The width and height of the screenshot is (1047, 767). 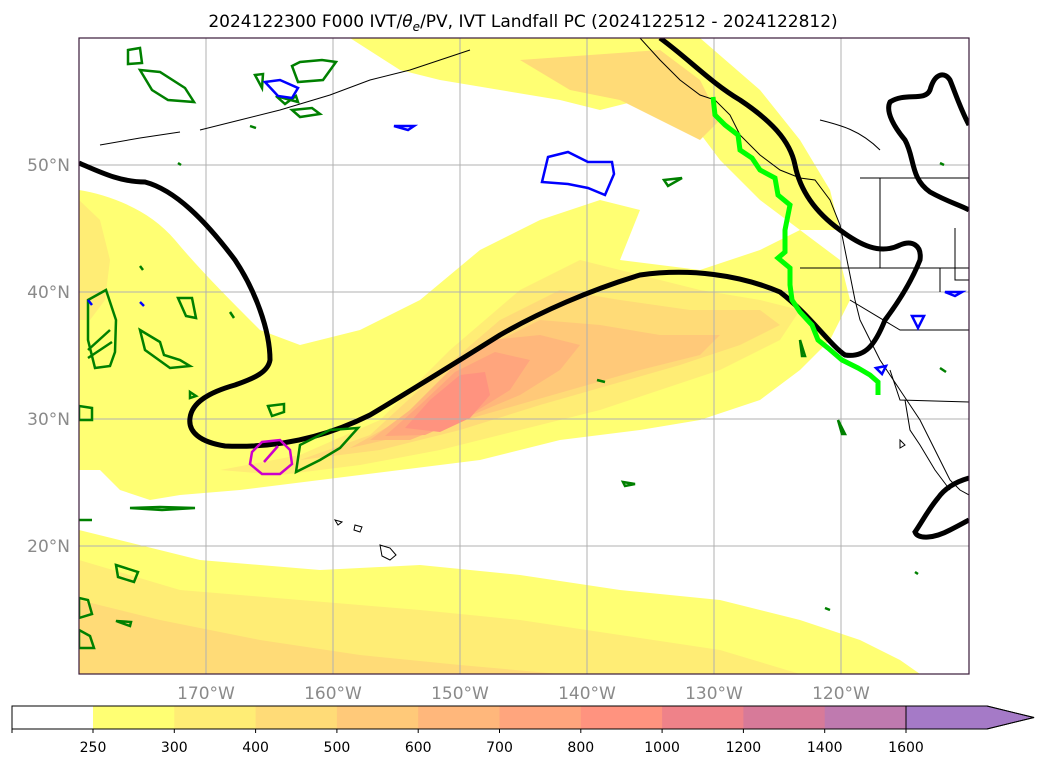 What do you see at coordinates (662, 748) in the screenshot?
I see `colorbar-tick-label: 1000` at bounding box center [662, 748].